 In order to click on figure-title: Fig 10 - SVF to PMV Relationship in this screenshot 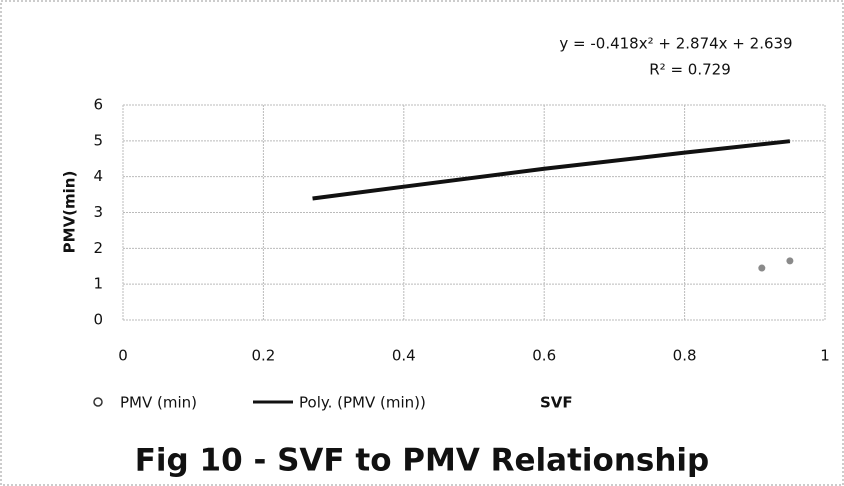, I will do `click(422, 461)`.